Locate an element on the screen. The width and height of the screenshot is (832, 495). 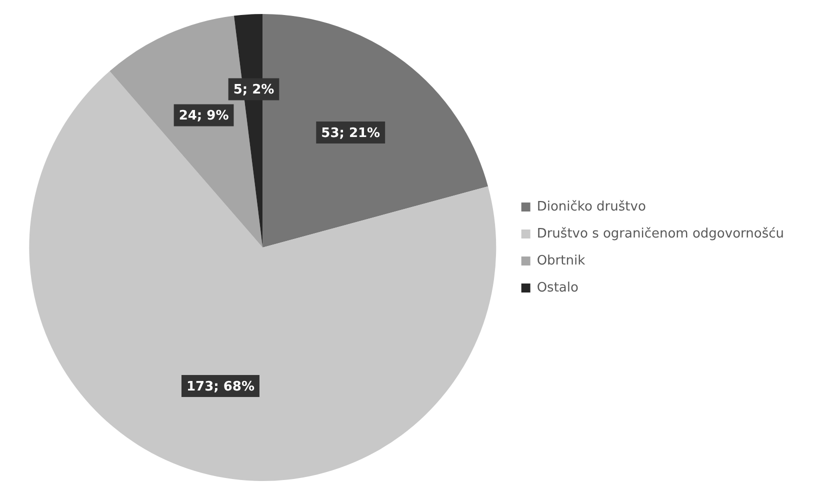
legend-label: Dioničko društvo is located at coordinates (591, 206).